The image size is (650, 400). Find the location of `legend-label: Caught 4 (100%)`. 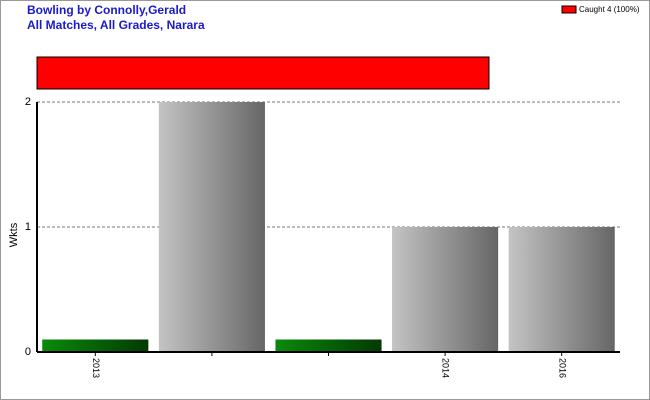

legend-label: Caught 4 (100%) is located at coordinates (609, 9).